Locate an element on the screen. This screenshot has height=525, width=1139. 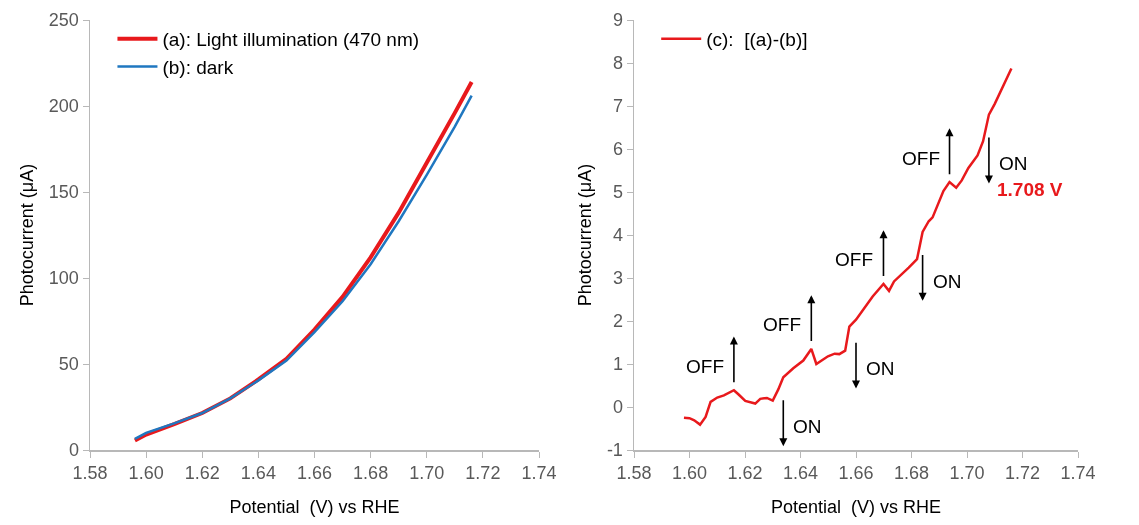
y-tick-label: 7 is located at coordinates (617, 106).